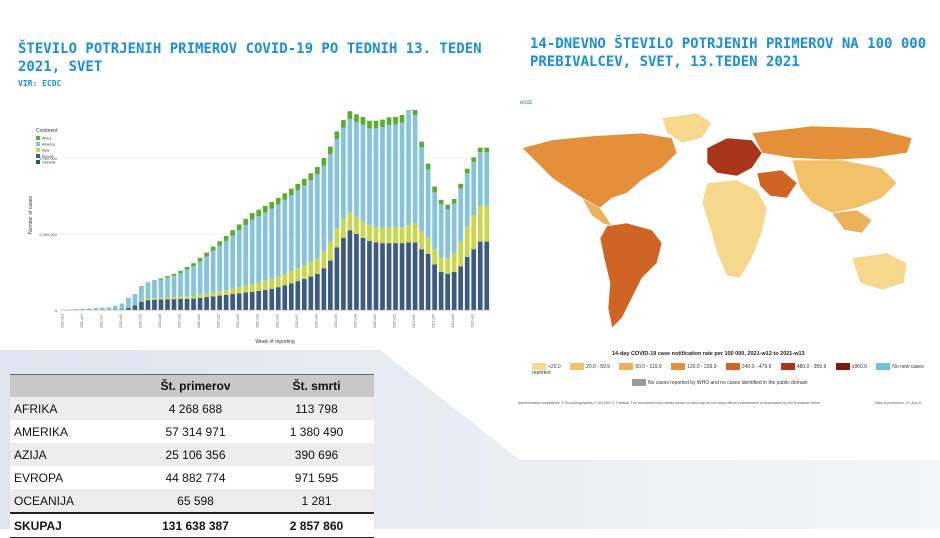 The image size is (940, 538). I want to click on table-header-row: Št. primerov Št. smrti, so click(192, 386).